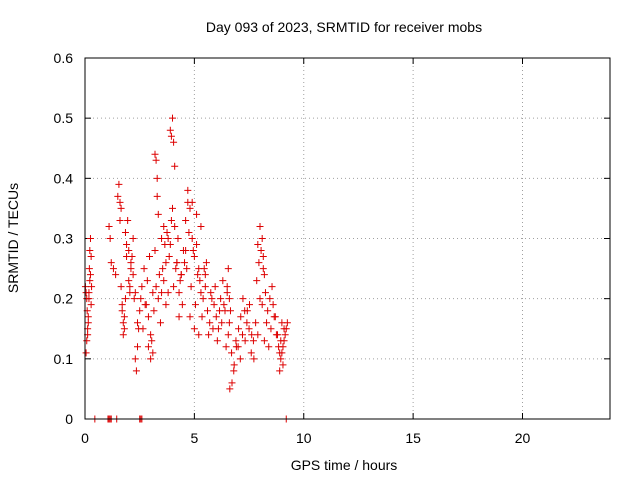  What do you see at coordinates (64, 118) in the screenshot?
I see `y-tick-label: 0.5` at bounding box center [64, 118].